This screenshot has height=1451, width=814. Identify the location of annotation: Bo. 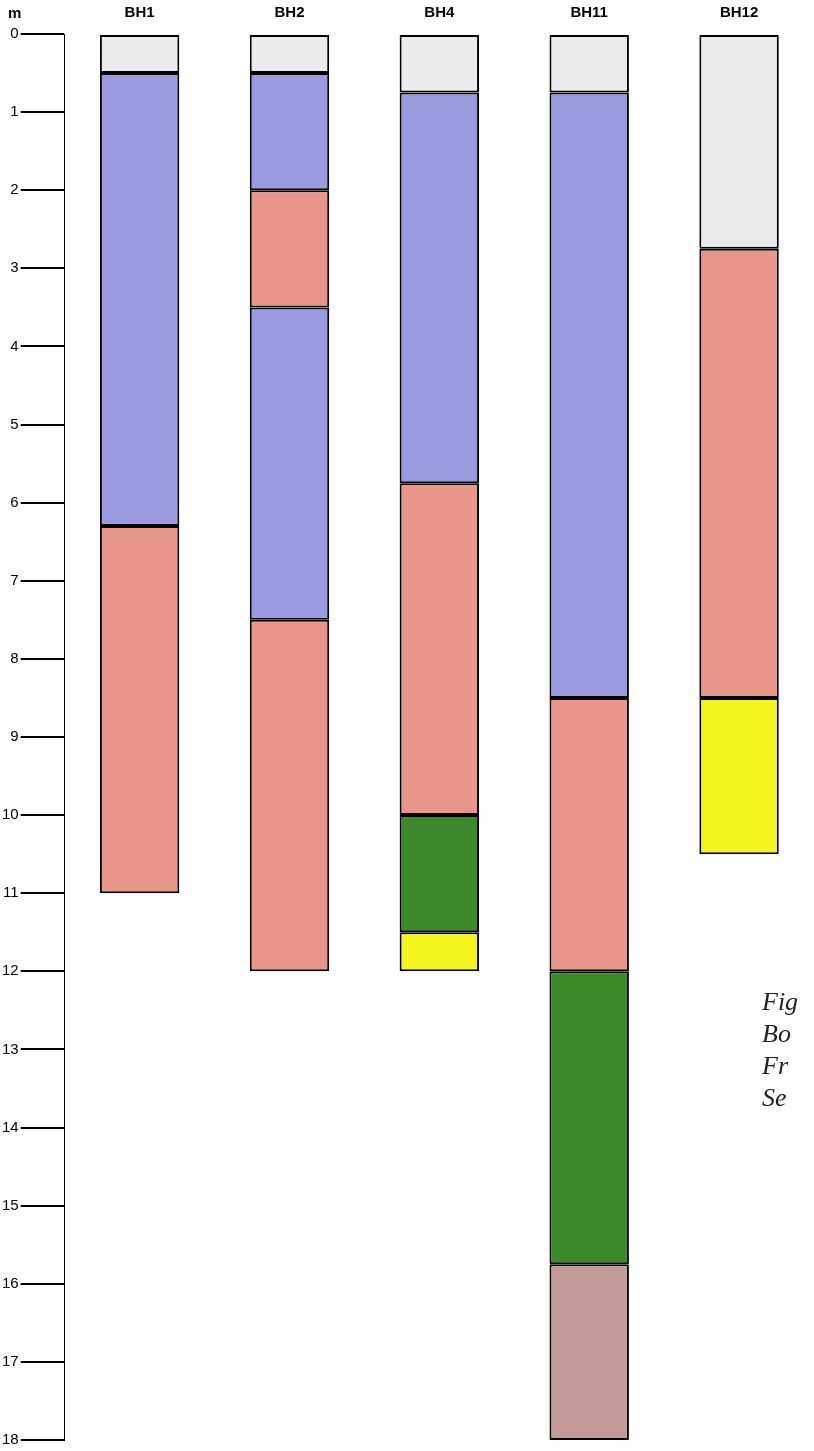
(776, 1033).